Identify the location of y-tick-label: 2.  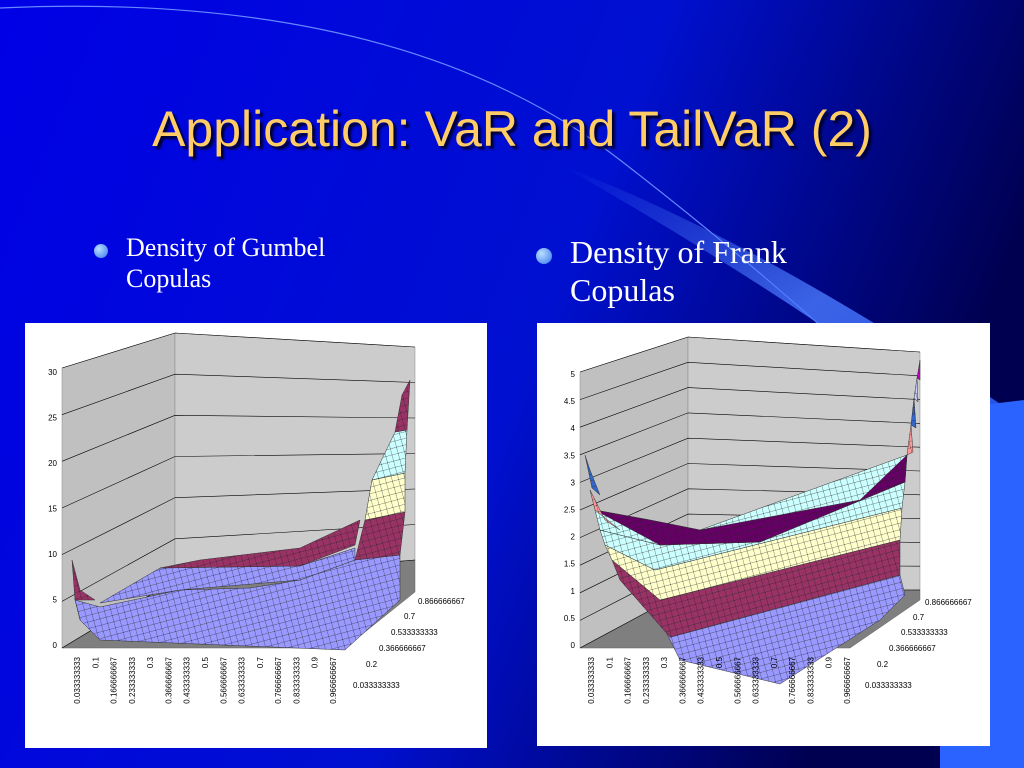
(573, 537).